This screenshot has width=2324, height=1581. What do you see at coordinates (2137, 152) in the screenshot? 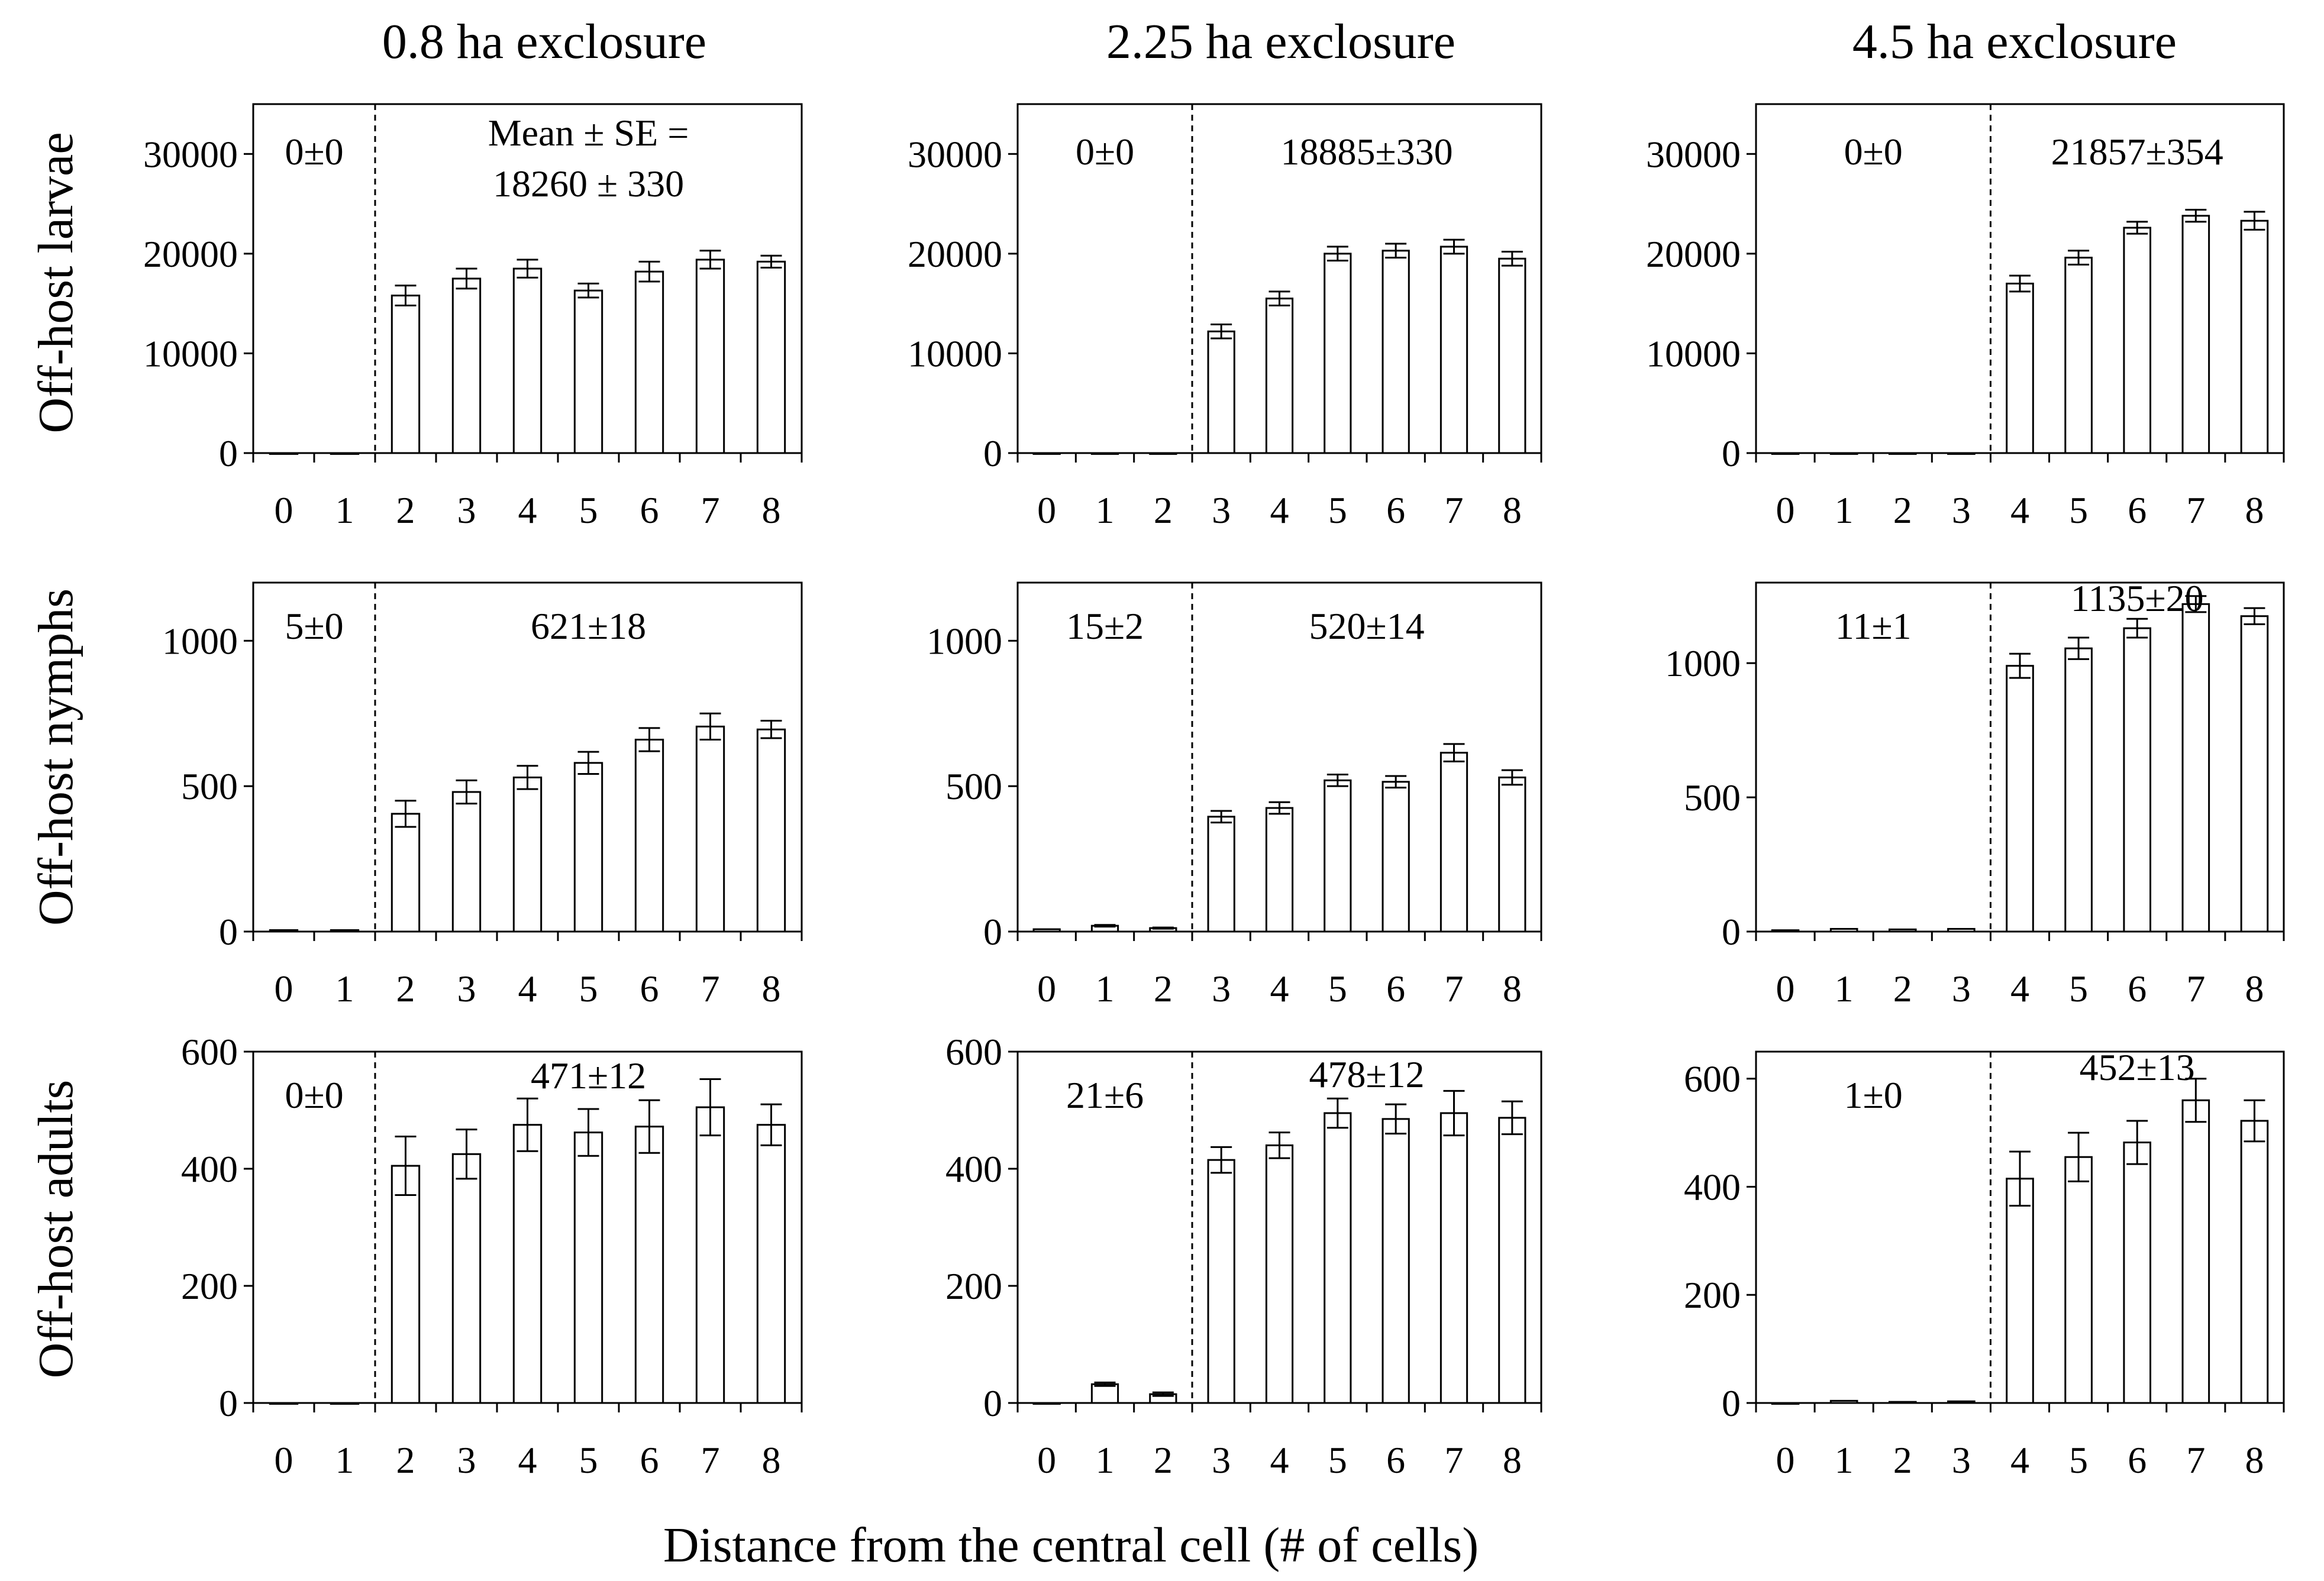
I see `annotation-outside-mean: 21857±354` at bounding box center [2137, 152].